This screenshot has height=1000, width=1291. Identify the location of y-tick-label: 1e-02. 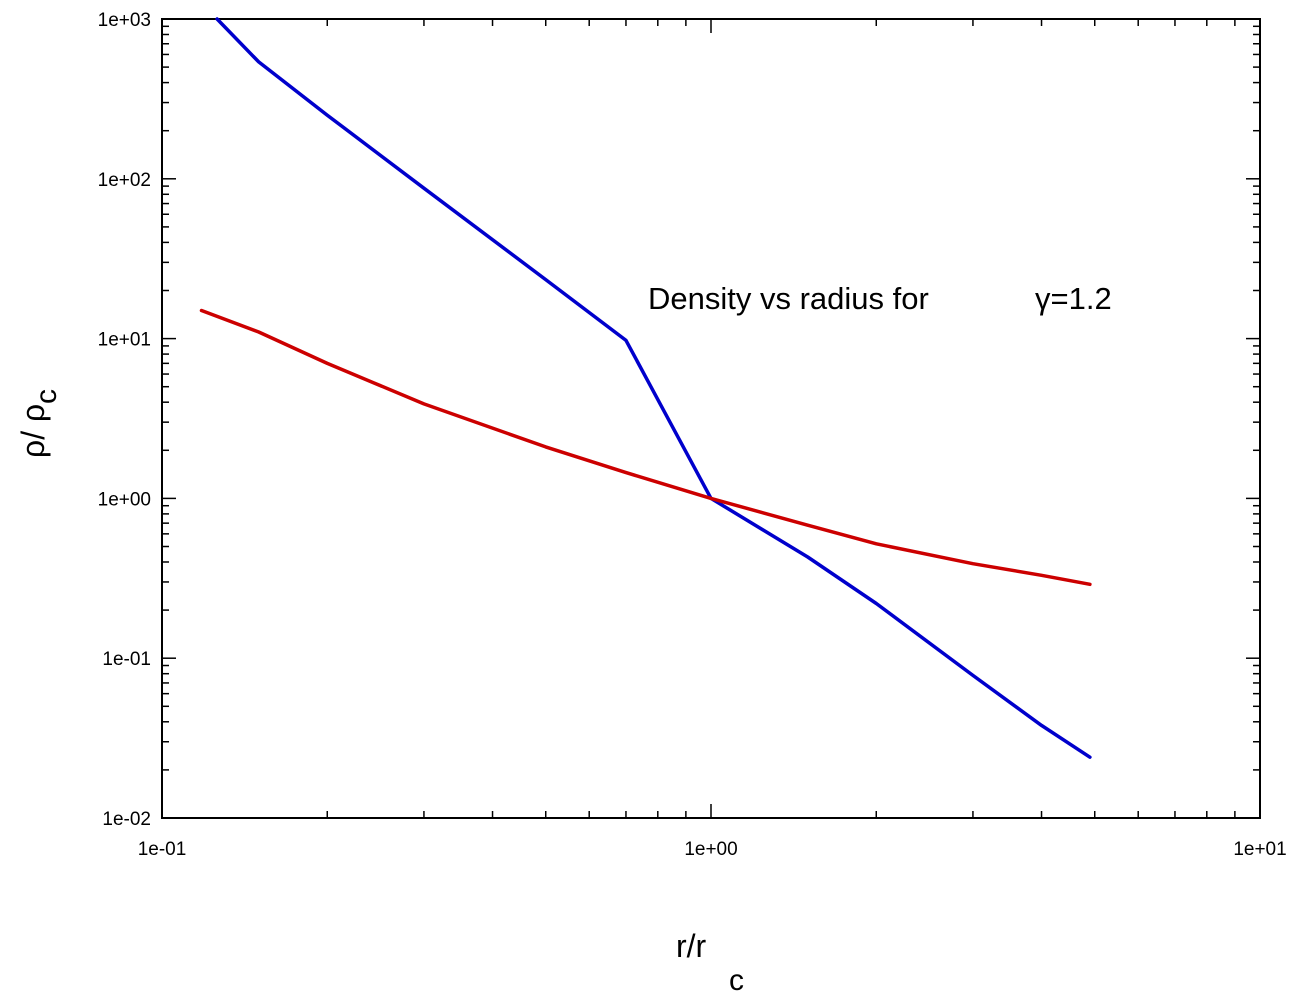
(126, 819).